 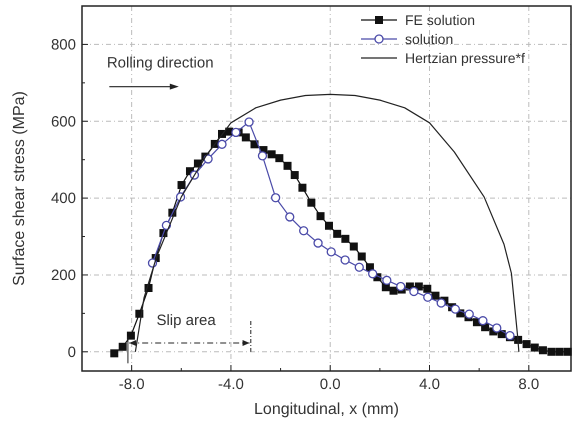 I want to click on annotation: Slip area, so click(x=186, y=320).